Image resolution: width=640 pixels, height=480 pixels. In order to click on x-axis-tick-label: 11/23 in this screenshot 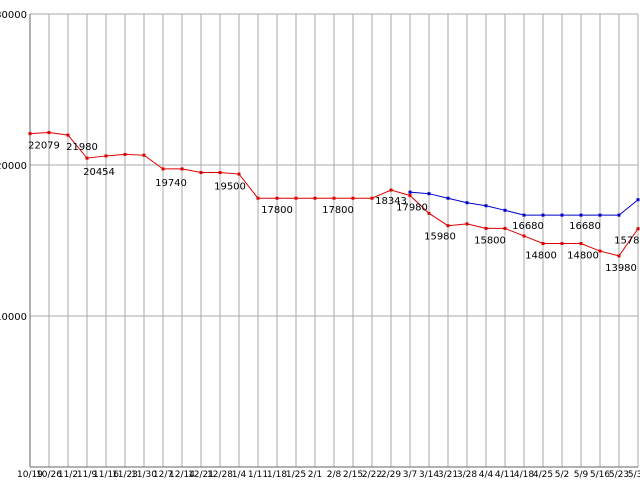, I will do `click(125, 475)`.